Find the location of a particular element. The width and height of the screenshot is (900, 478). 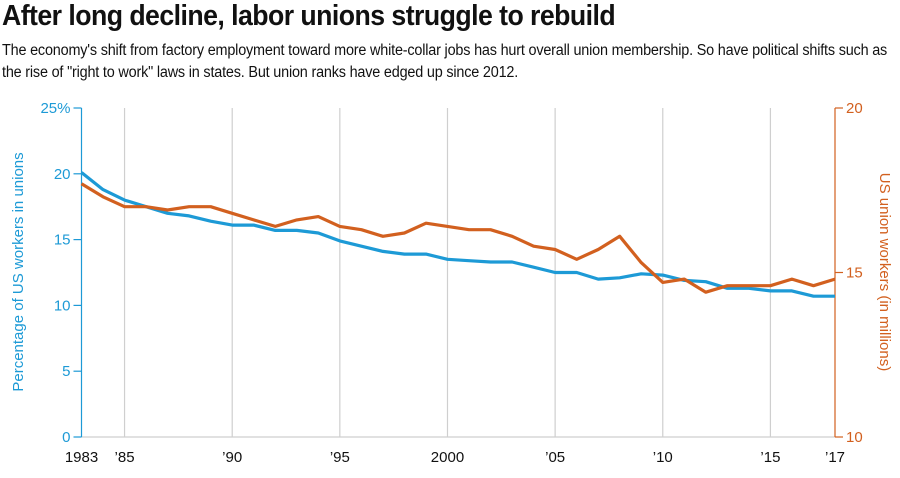

x-tick-label: ’95 is located at coordinates (340, 457).